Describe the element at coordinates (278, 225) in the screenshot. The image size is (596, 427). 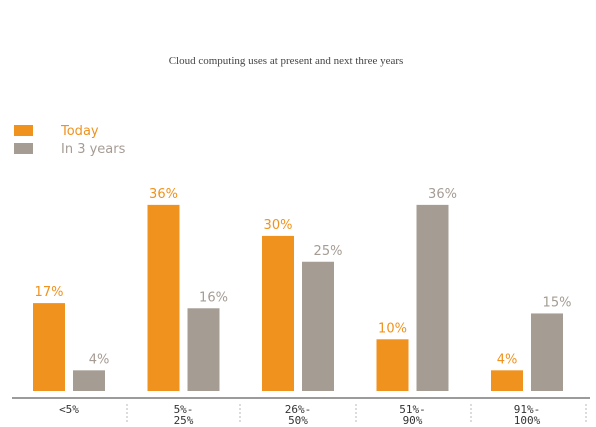
I see `value-label-today-3: 30%` at that location.